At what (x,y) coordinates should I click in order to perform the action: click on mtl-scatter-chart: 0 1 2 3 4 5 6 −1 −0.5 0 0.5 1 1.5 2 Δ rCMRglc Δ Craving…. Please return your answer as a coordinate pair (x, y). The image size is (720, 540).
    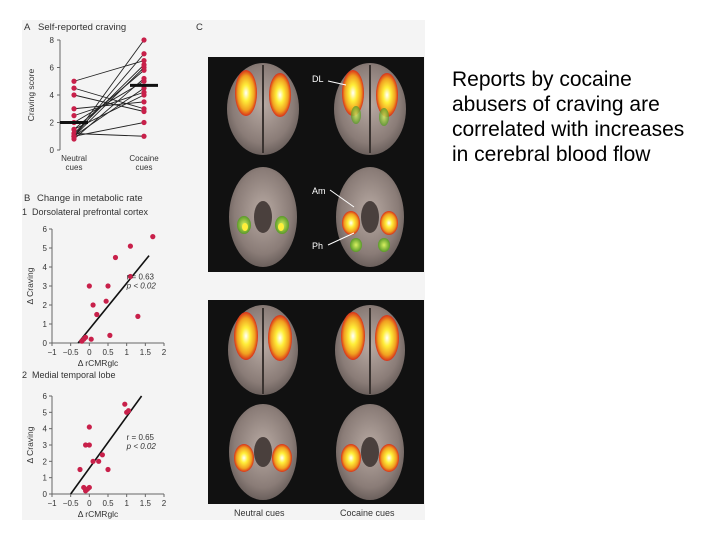
    Looking at the image, I should click on (96, 455).